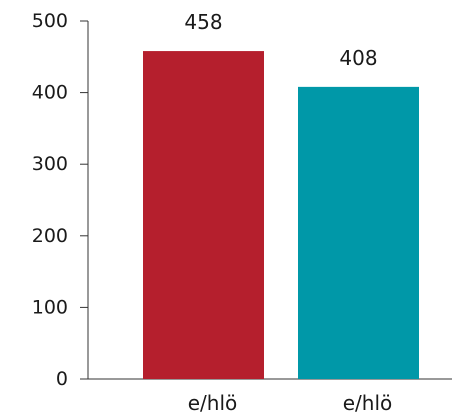  I want to click on bar-value-label: 458, so click(203, 22).